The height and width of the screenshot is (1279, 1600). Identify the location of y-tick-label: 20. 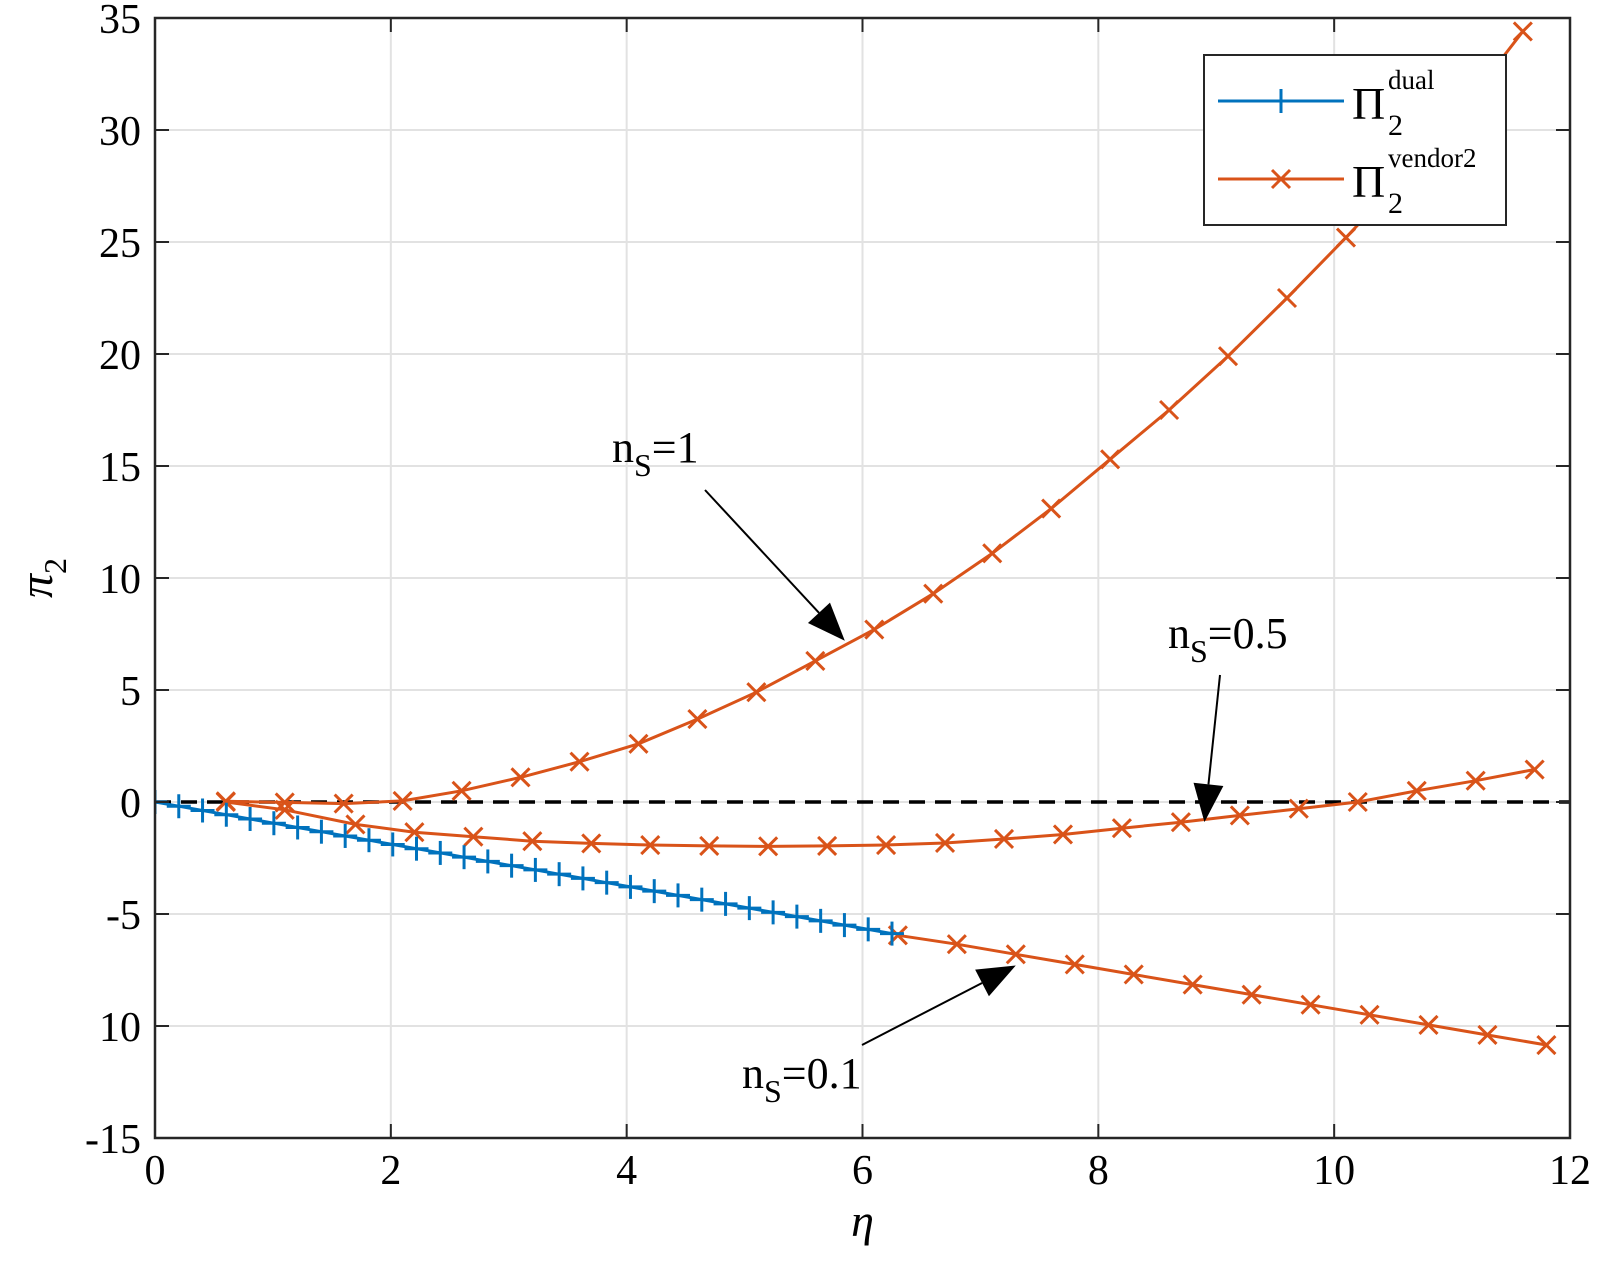
(120, 356).